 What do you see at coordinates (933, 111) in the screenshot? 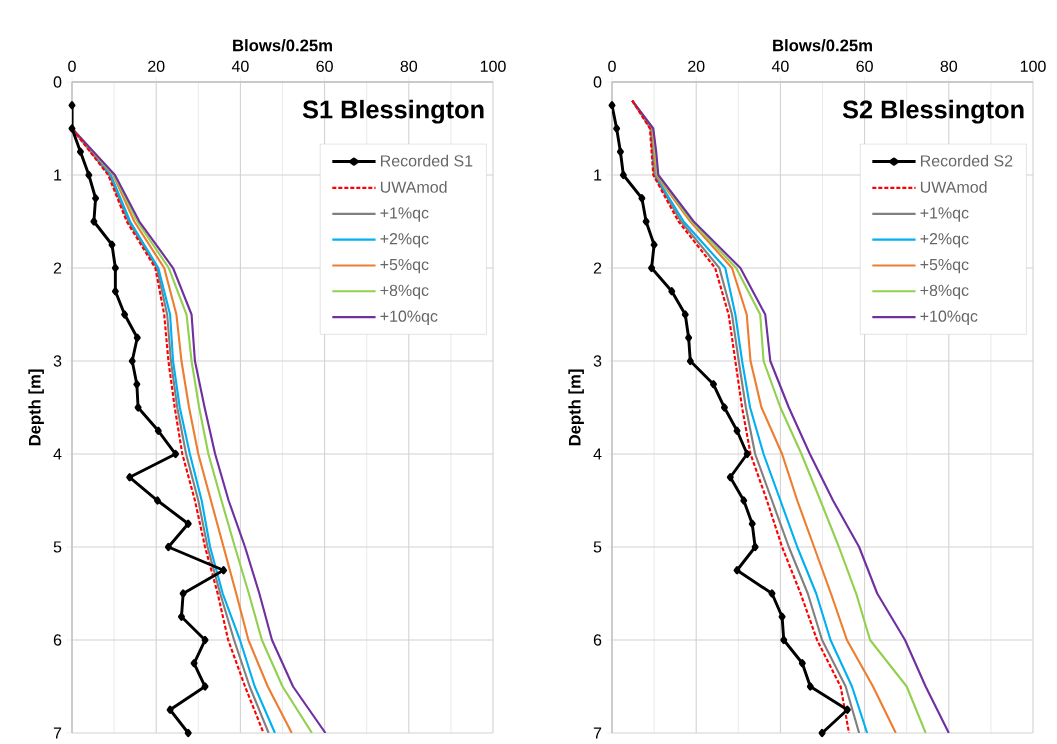
I see `legend-title: S2 Blessington` at bounding box center [933, 111].